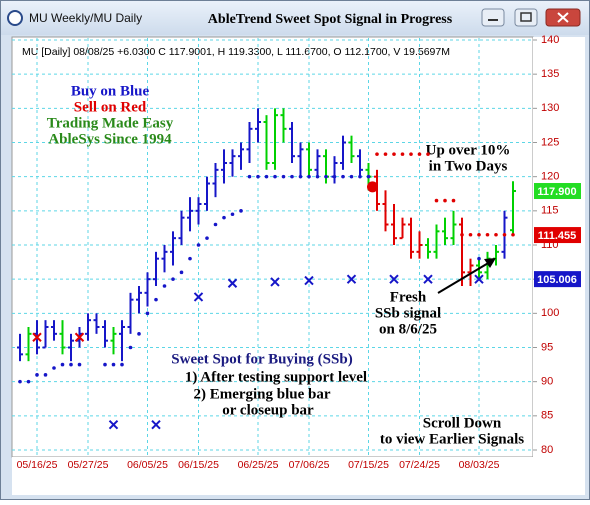 This screenshot has height=505, width=590. Describe the element at coordinates (37, 465) in the screenshot. I see `x-tick-label: 05/16/25` at that location.